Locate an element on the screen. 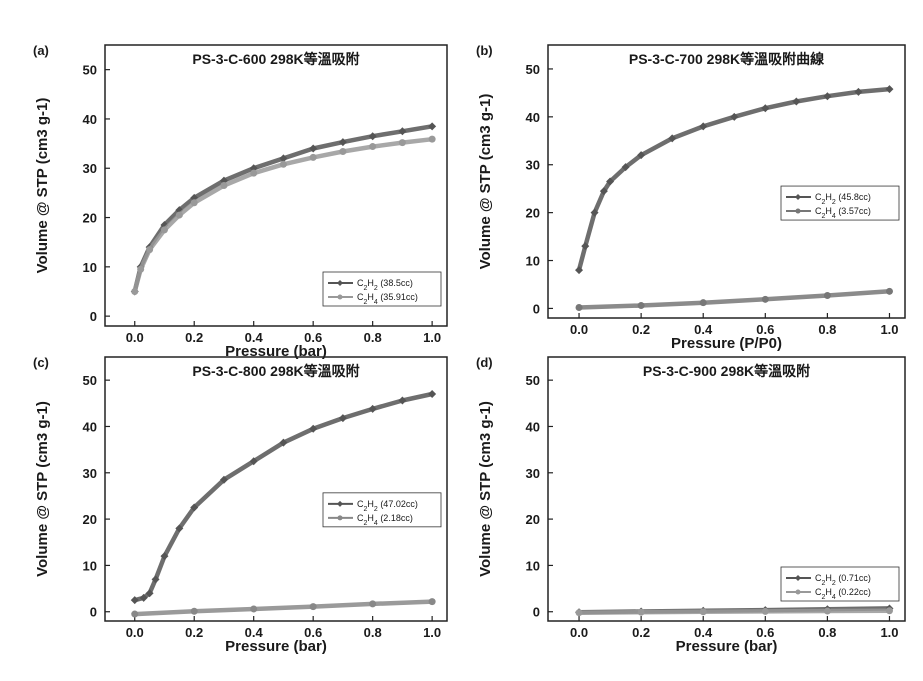 The image size is (923, 681). chart-title: PS-3-C-600 298K等溫吸附 is located at coordinates (275, 59).